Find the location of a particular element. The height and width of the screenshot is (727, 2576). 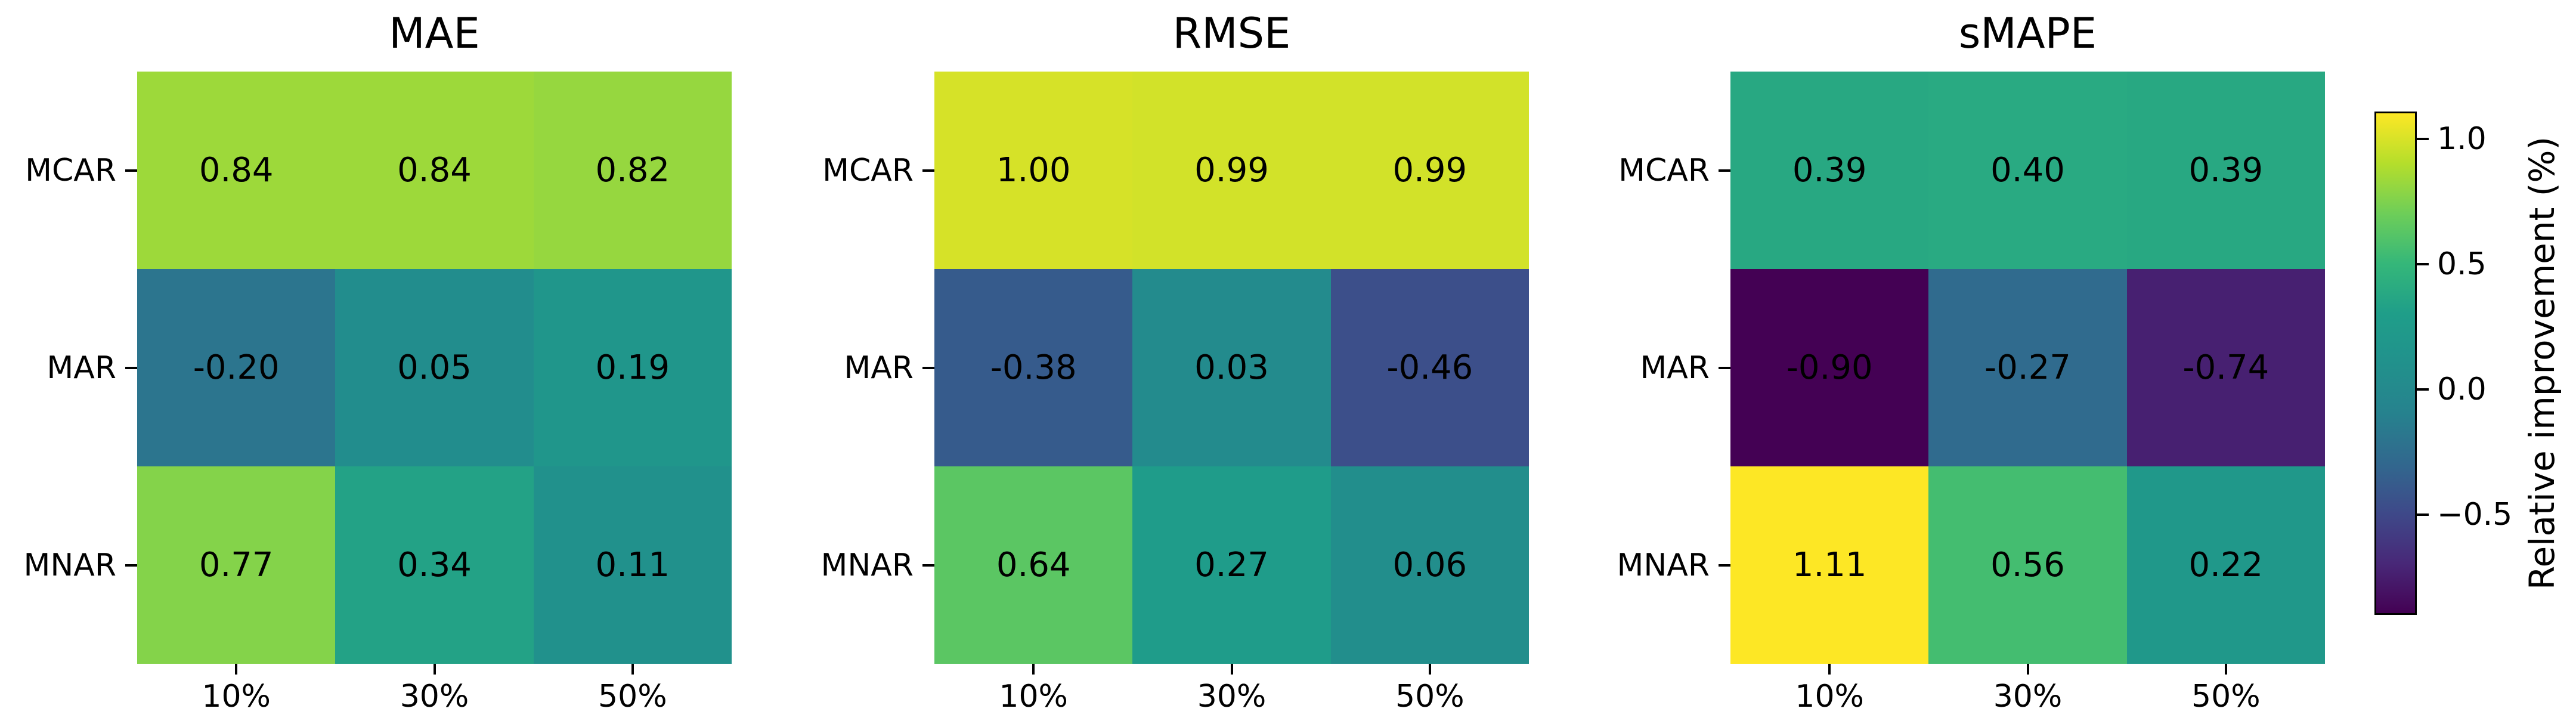

cell-value: 0.40 is located at coordinates (2028, 170).